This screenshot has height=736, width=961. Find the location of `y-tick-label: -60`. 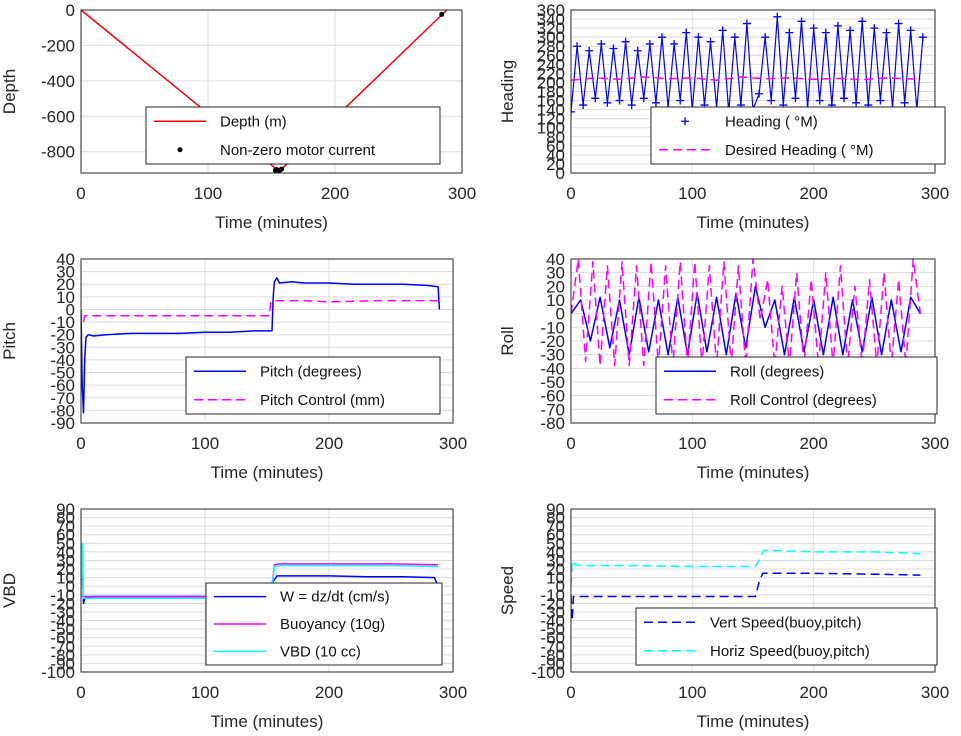

y-tick-label: -60 is located at coordinates (62, 385).